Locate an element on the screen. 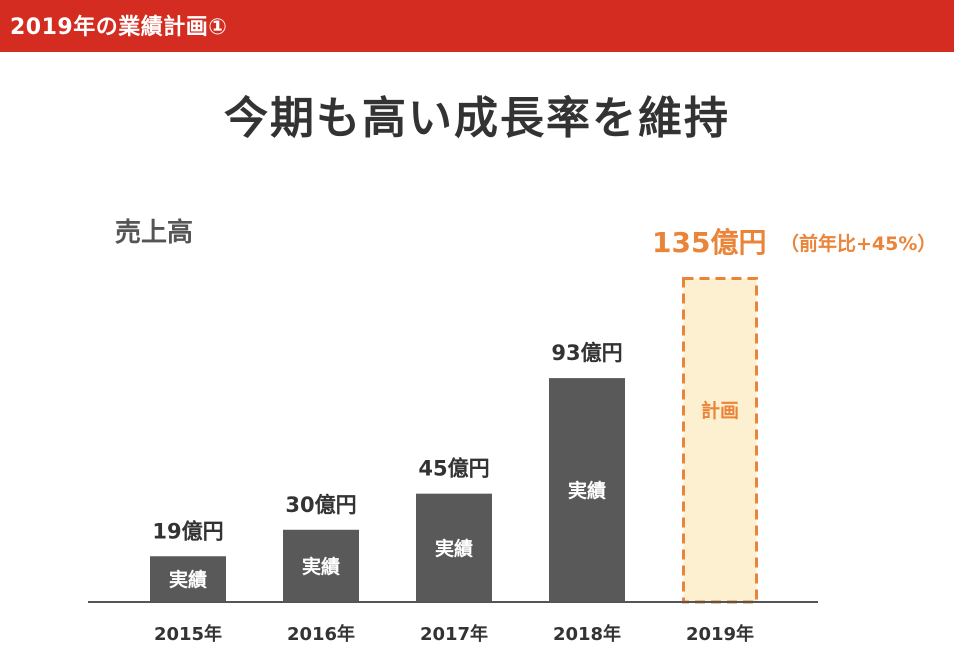 This screenshot has width=954, height=658. x-tick-label: 2018年 is located at coordinates (587, 634).